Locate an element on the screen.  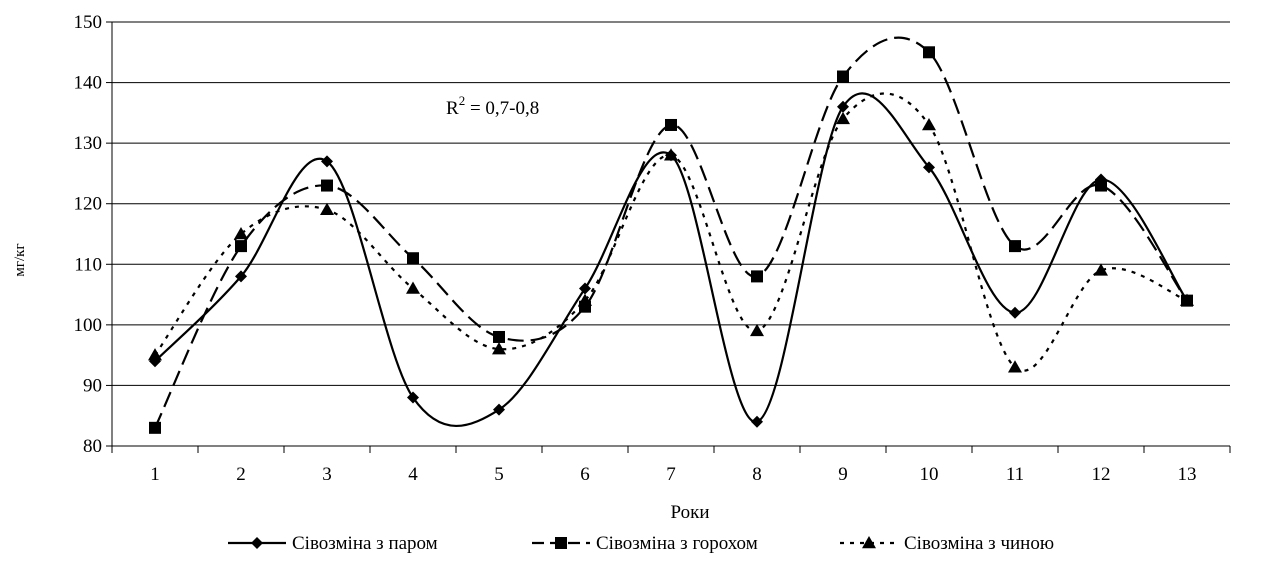
annotation-prefix: R is located at coordinates (452, 108).